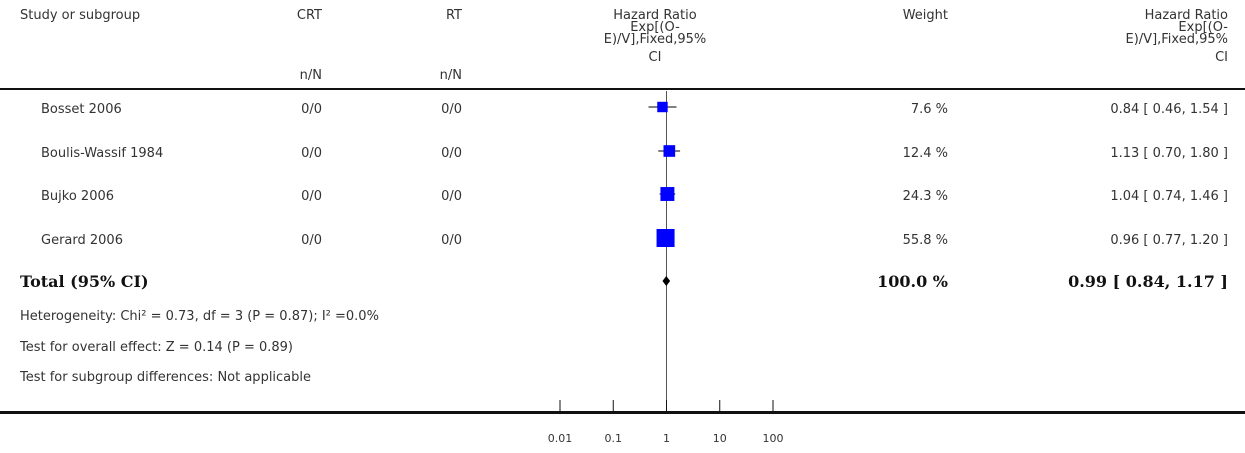 The image size is (1245, 453). What do you see at coordinates (1176, 39) in the screenshot?
I see `header-hr-col-line3: E)/V],Fixed,95%` at bounding box center [1176, 39].